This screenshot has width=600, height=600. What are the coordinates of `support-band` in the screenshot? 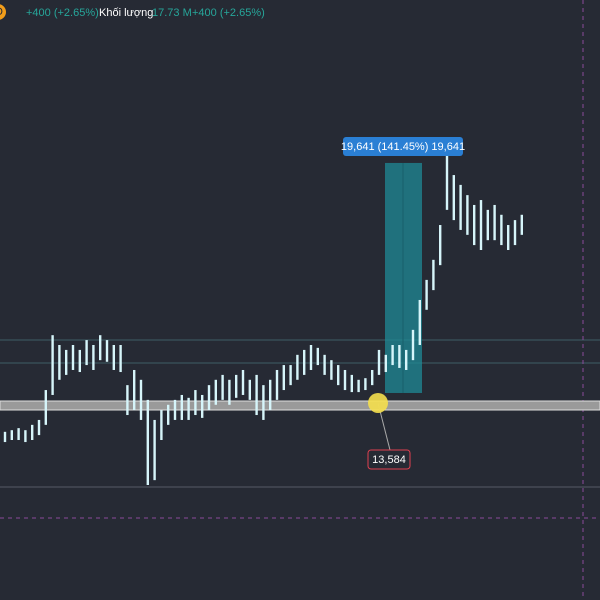 It's located at (300, 405).